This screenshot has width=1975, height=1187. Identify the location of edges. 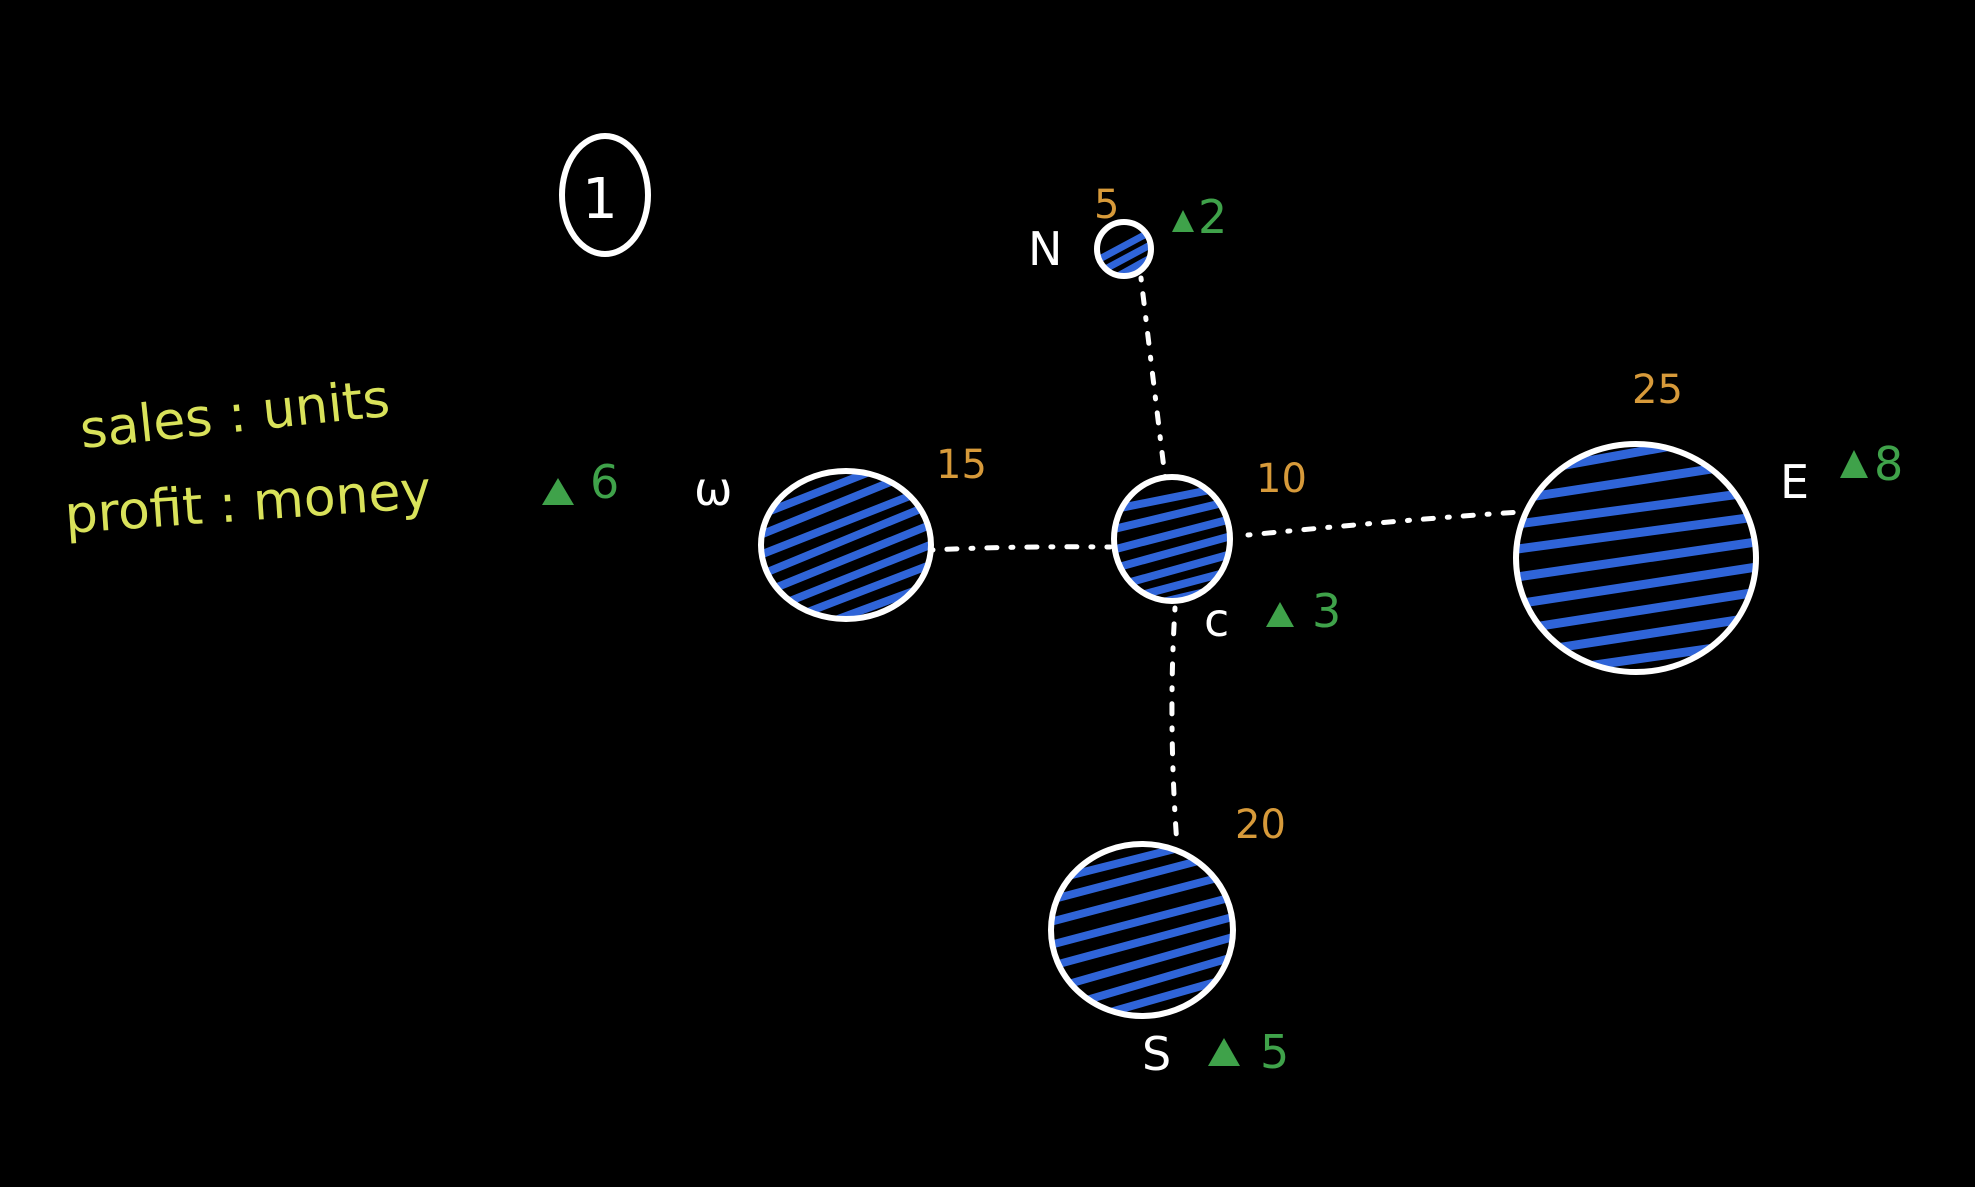
(1225, 561).